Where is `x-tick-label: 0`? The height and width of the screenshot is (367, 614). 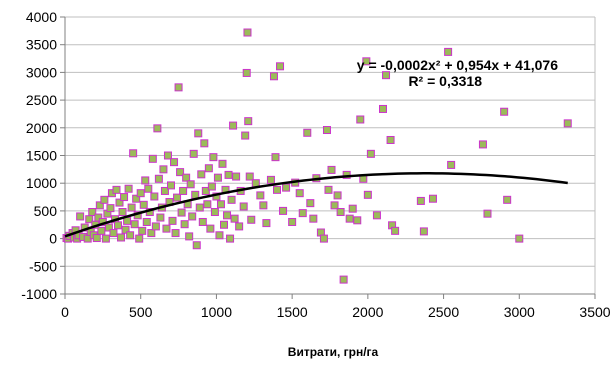 x-tick-label: 0 is located at coordinates (65, 312).